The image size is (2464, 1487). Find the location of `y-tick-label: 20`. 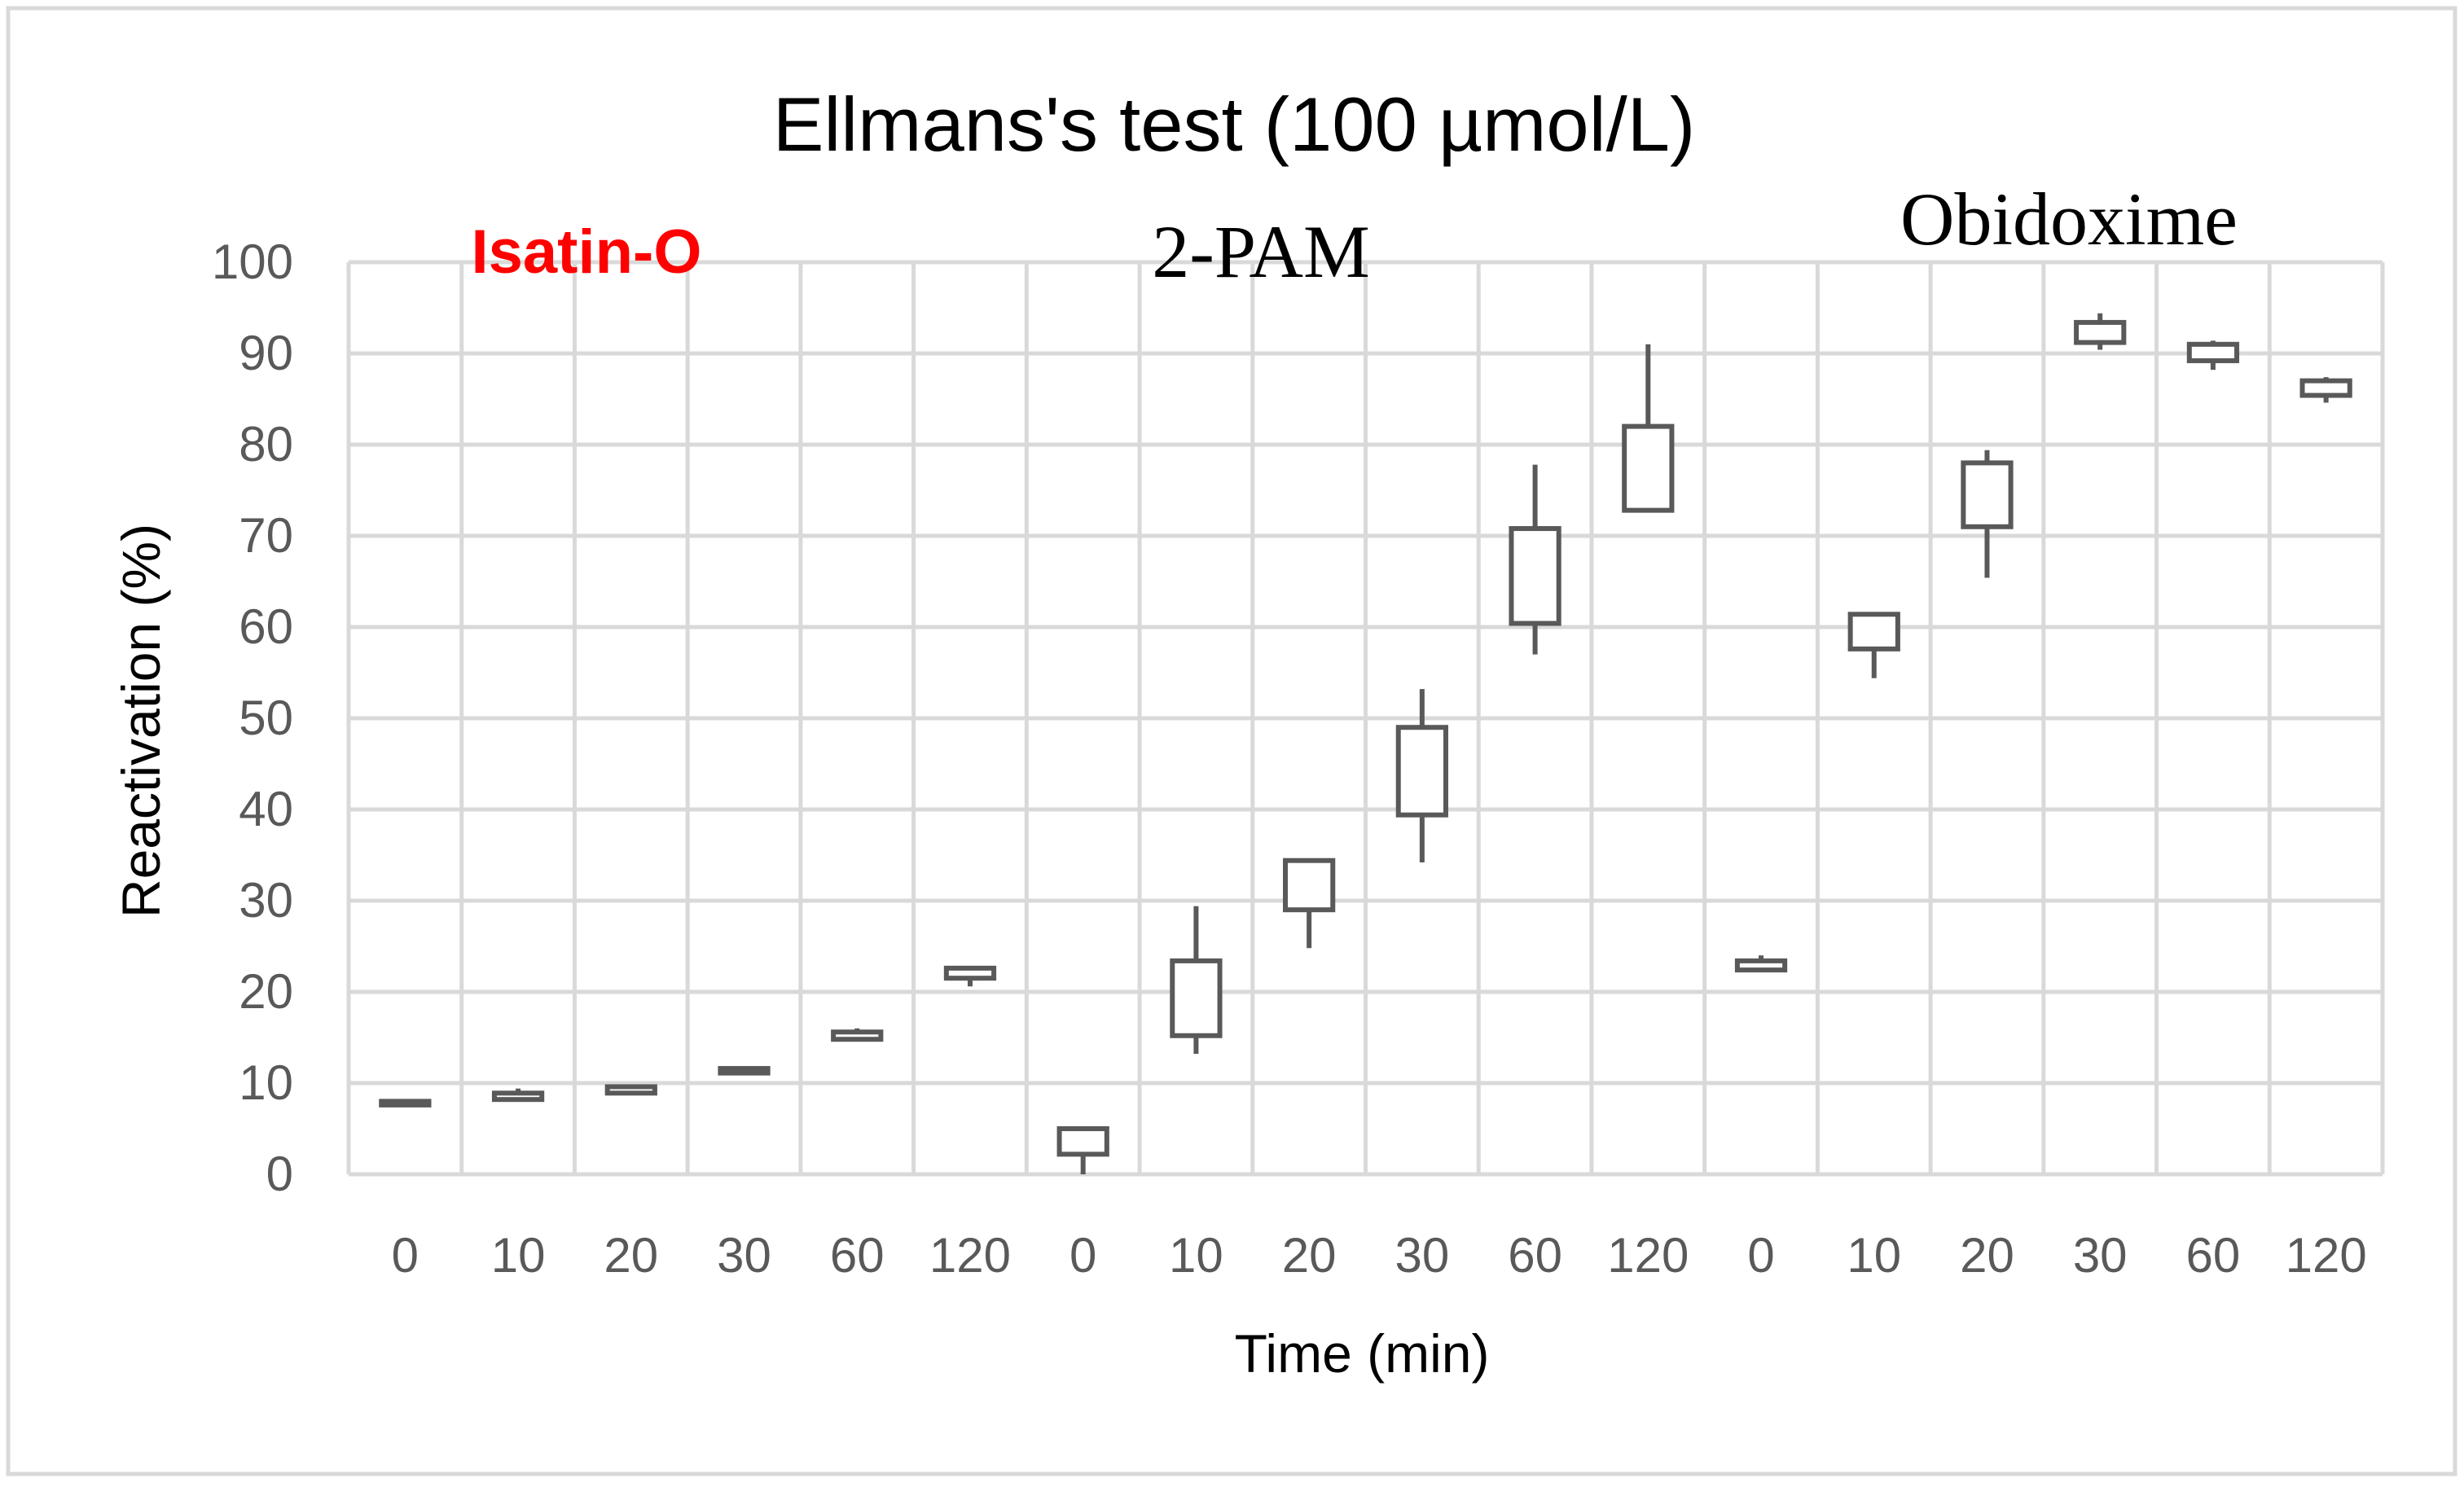

y-tick-label: 20 is located at coordinates (266, 991).